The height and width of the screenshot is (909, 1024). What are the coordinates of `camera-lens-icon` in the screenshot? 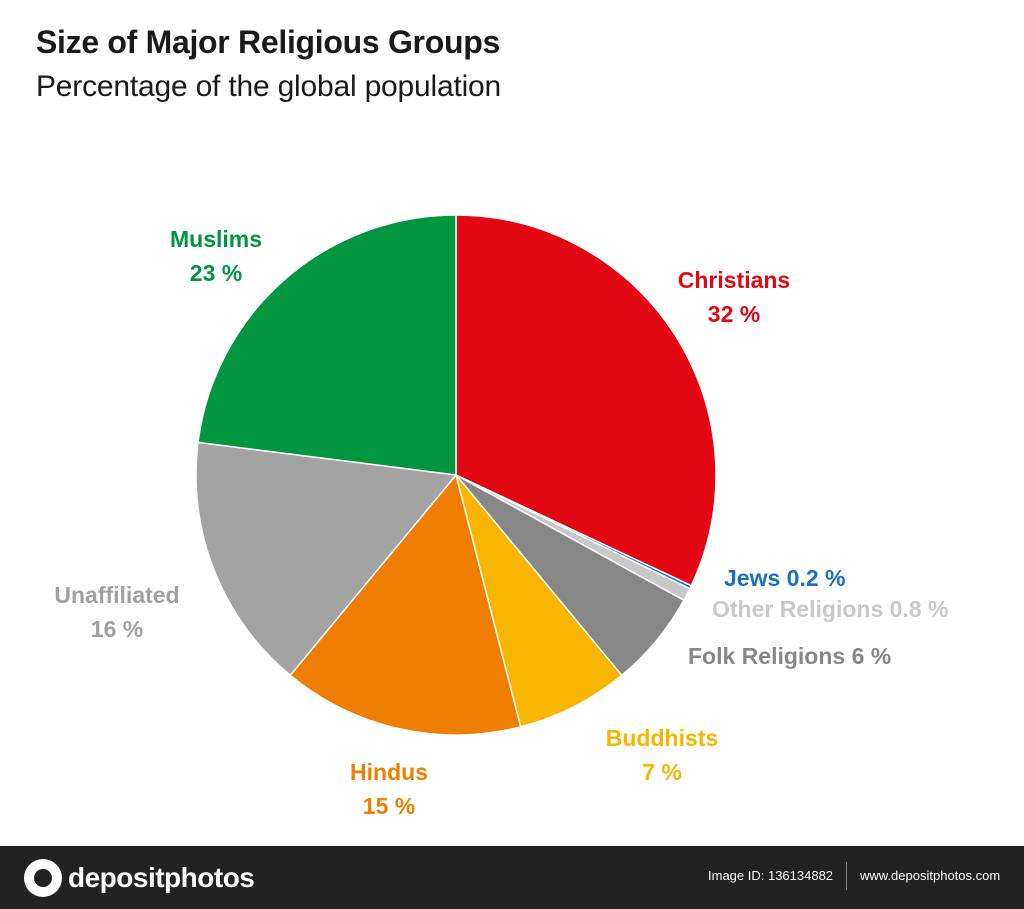 It's located at (43, 878).